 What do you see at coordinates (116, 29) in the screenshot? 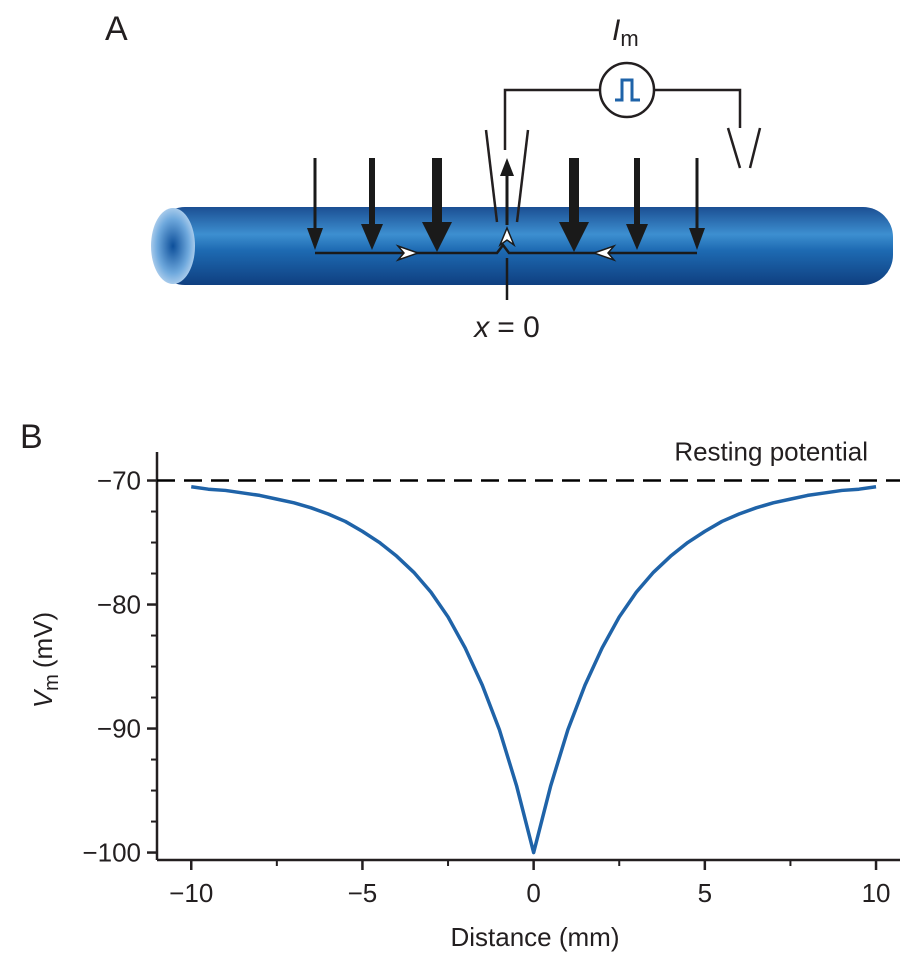
I see `panel-label: A` at bounding box center [116, 29].